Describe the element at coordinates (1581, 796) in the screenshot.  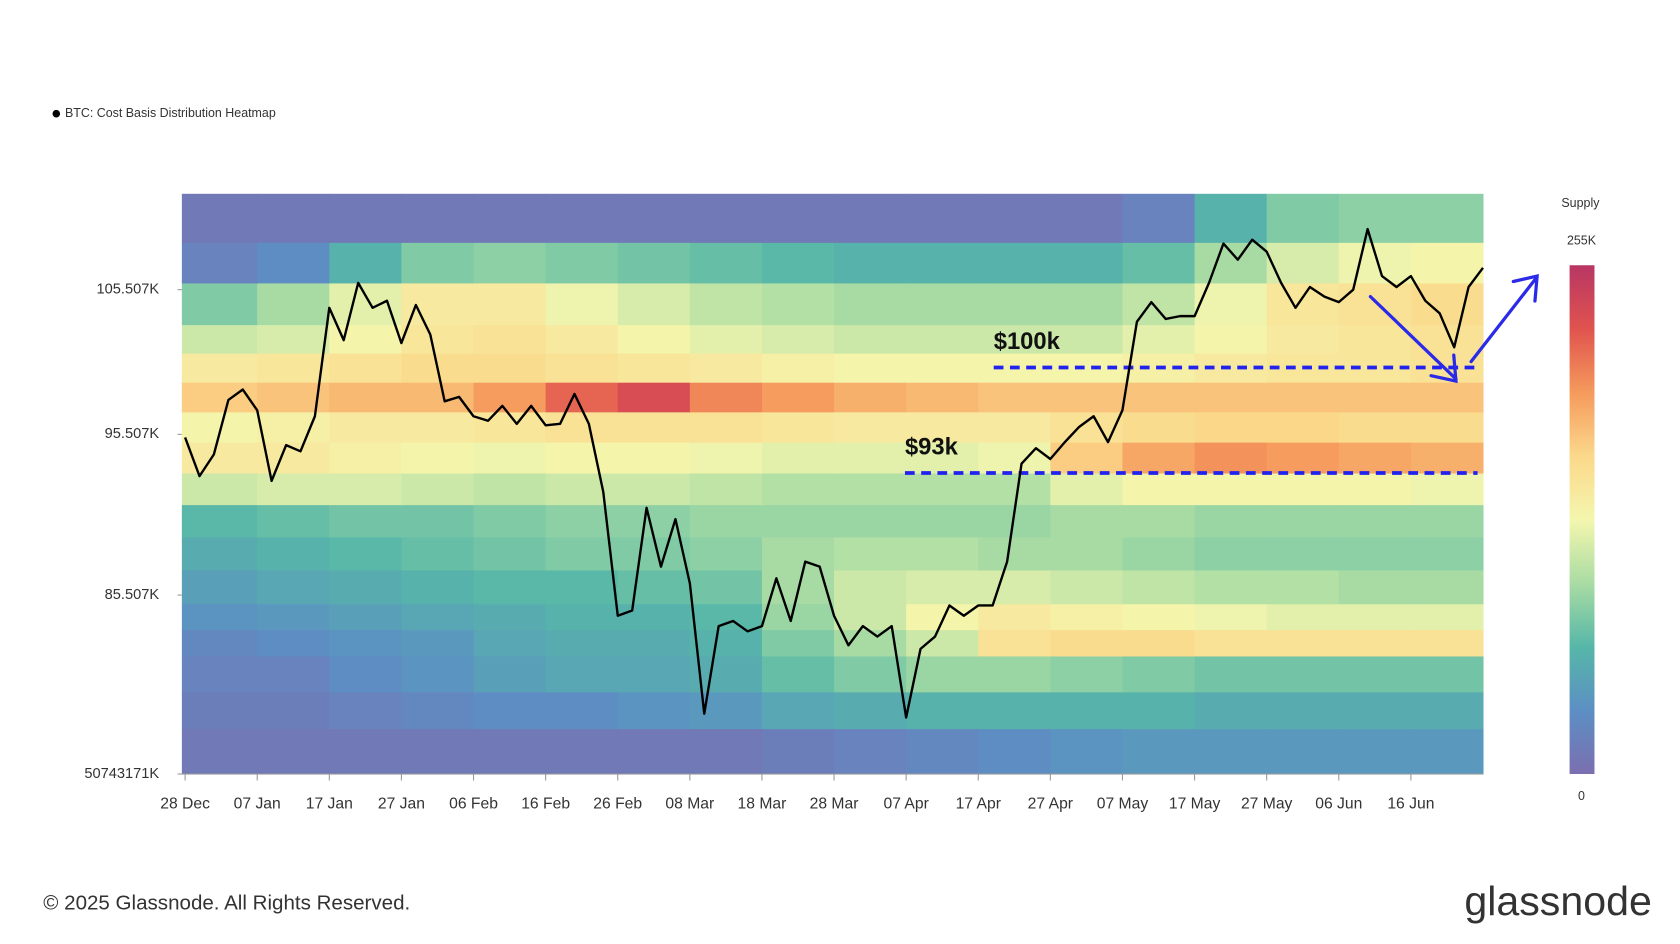
I see `colorbar-tick-label: 0` at that location.